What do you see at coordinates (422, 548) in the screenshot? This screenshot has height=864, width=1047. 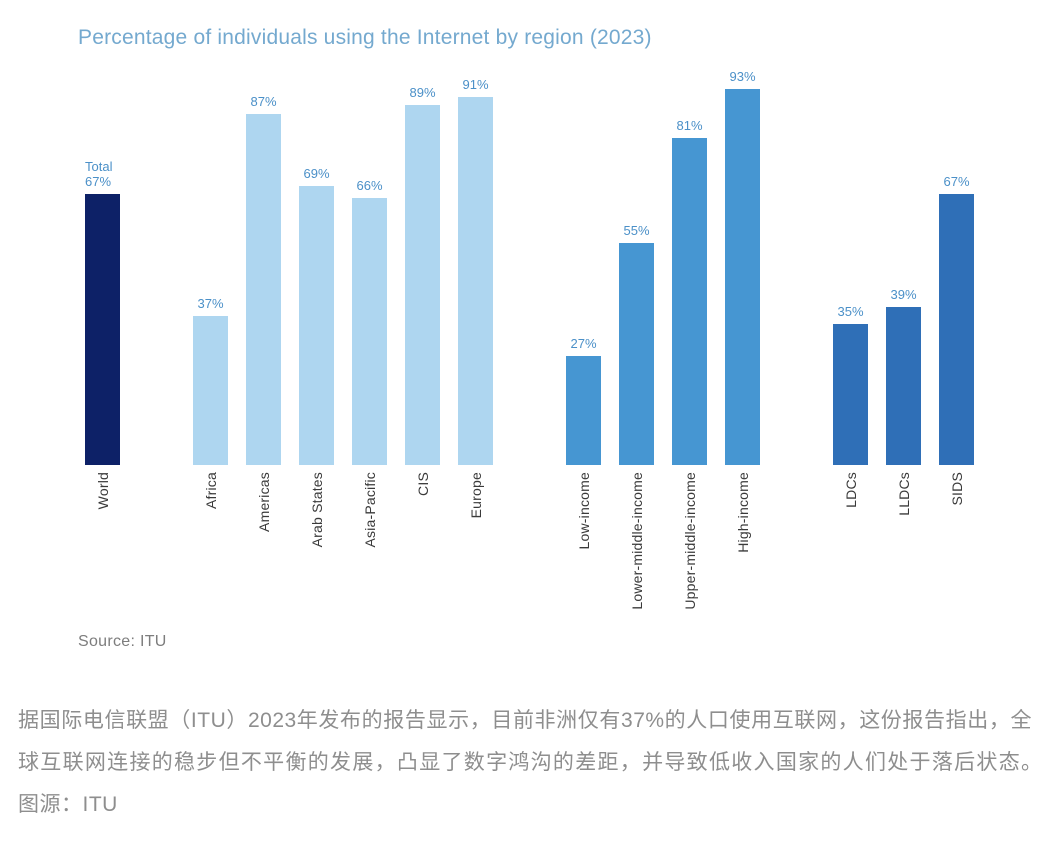 I see `bar-label-area: CIS` at bounding box center [422, 548].